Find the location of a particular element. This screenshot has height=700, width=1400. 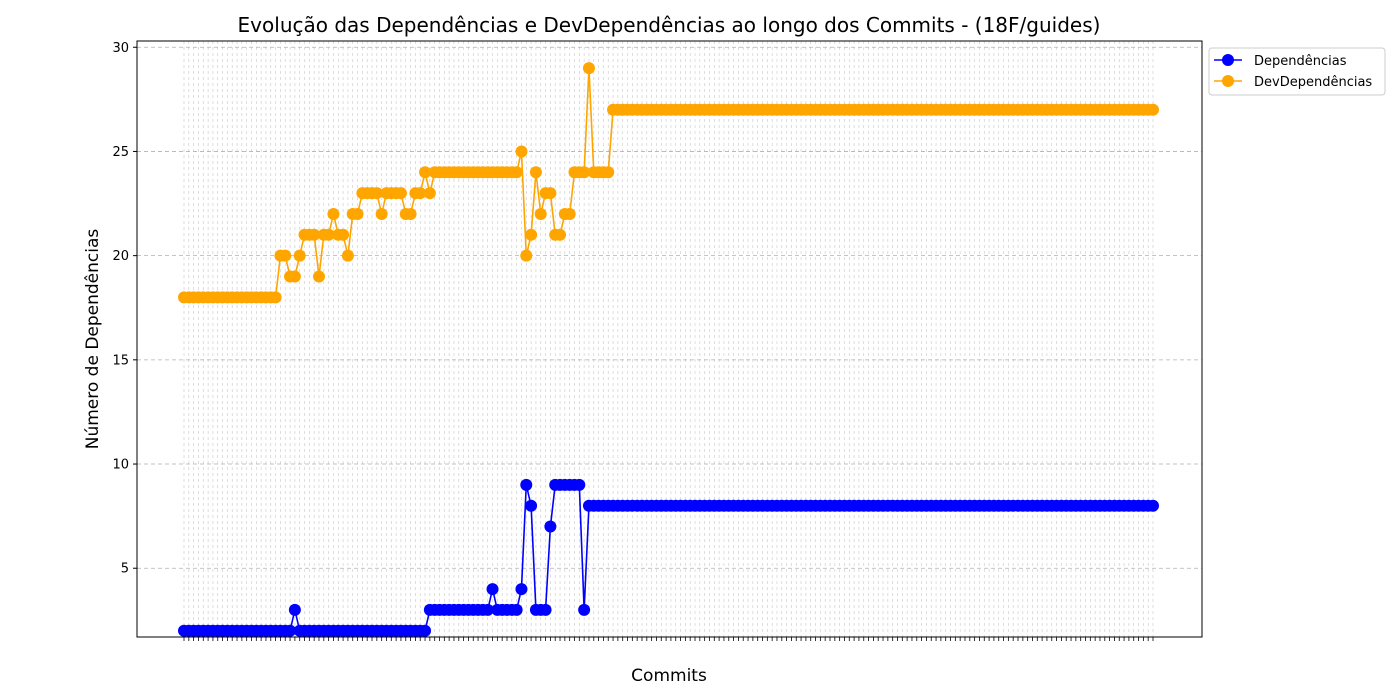

x-axis-label: Commits is located at coordinates (669, 676).